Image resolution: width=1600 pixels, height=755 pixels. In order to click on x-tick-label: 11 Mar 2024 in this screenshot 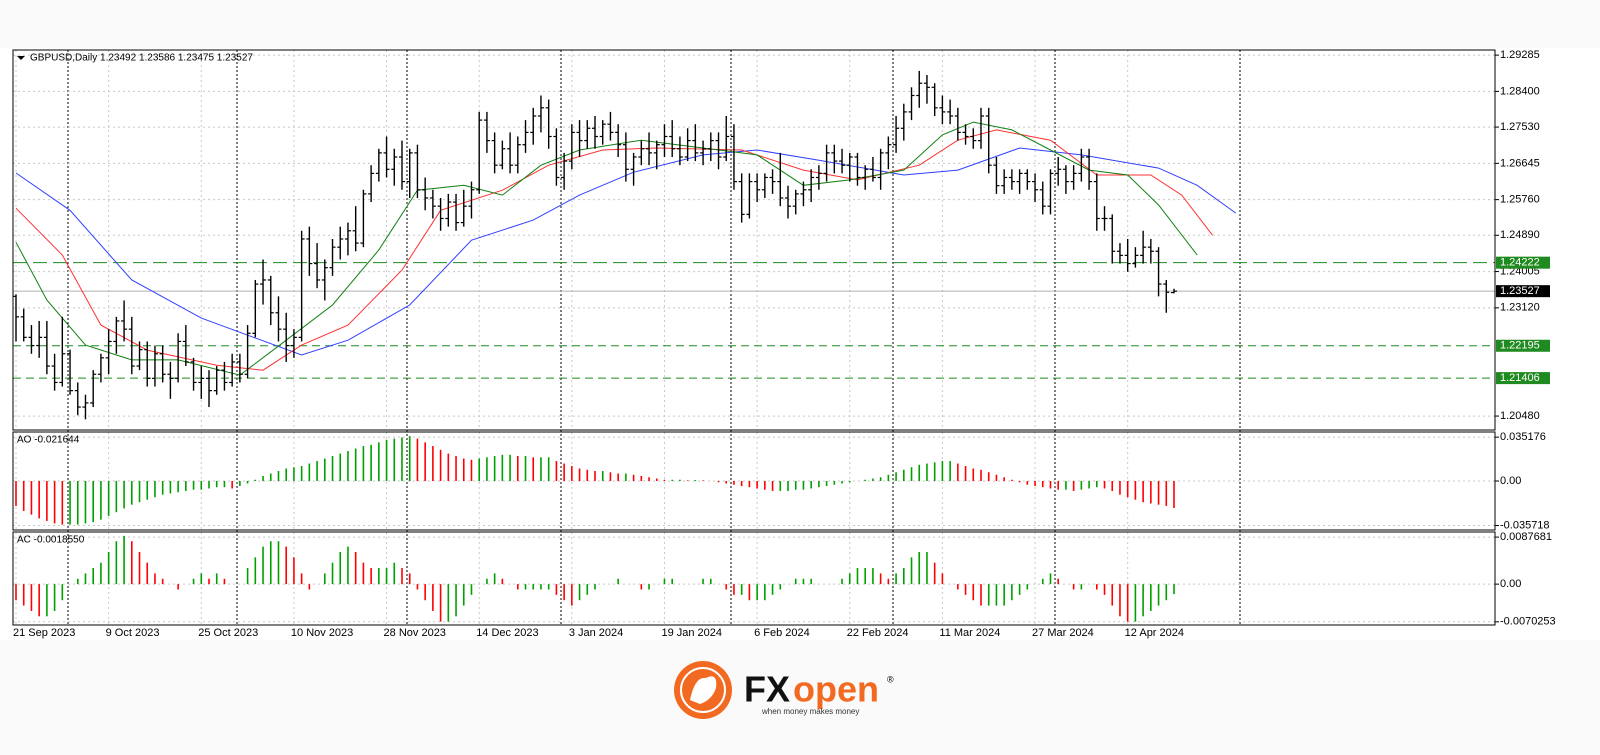, I will do `click(969, 633)`.